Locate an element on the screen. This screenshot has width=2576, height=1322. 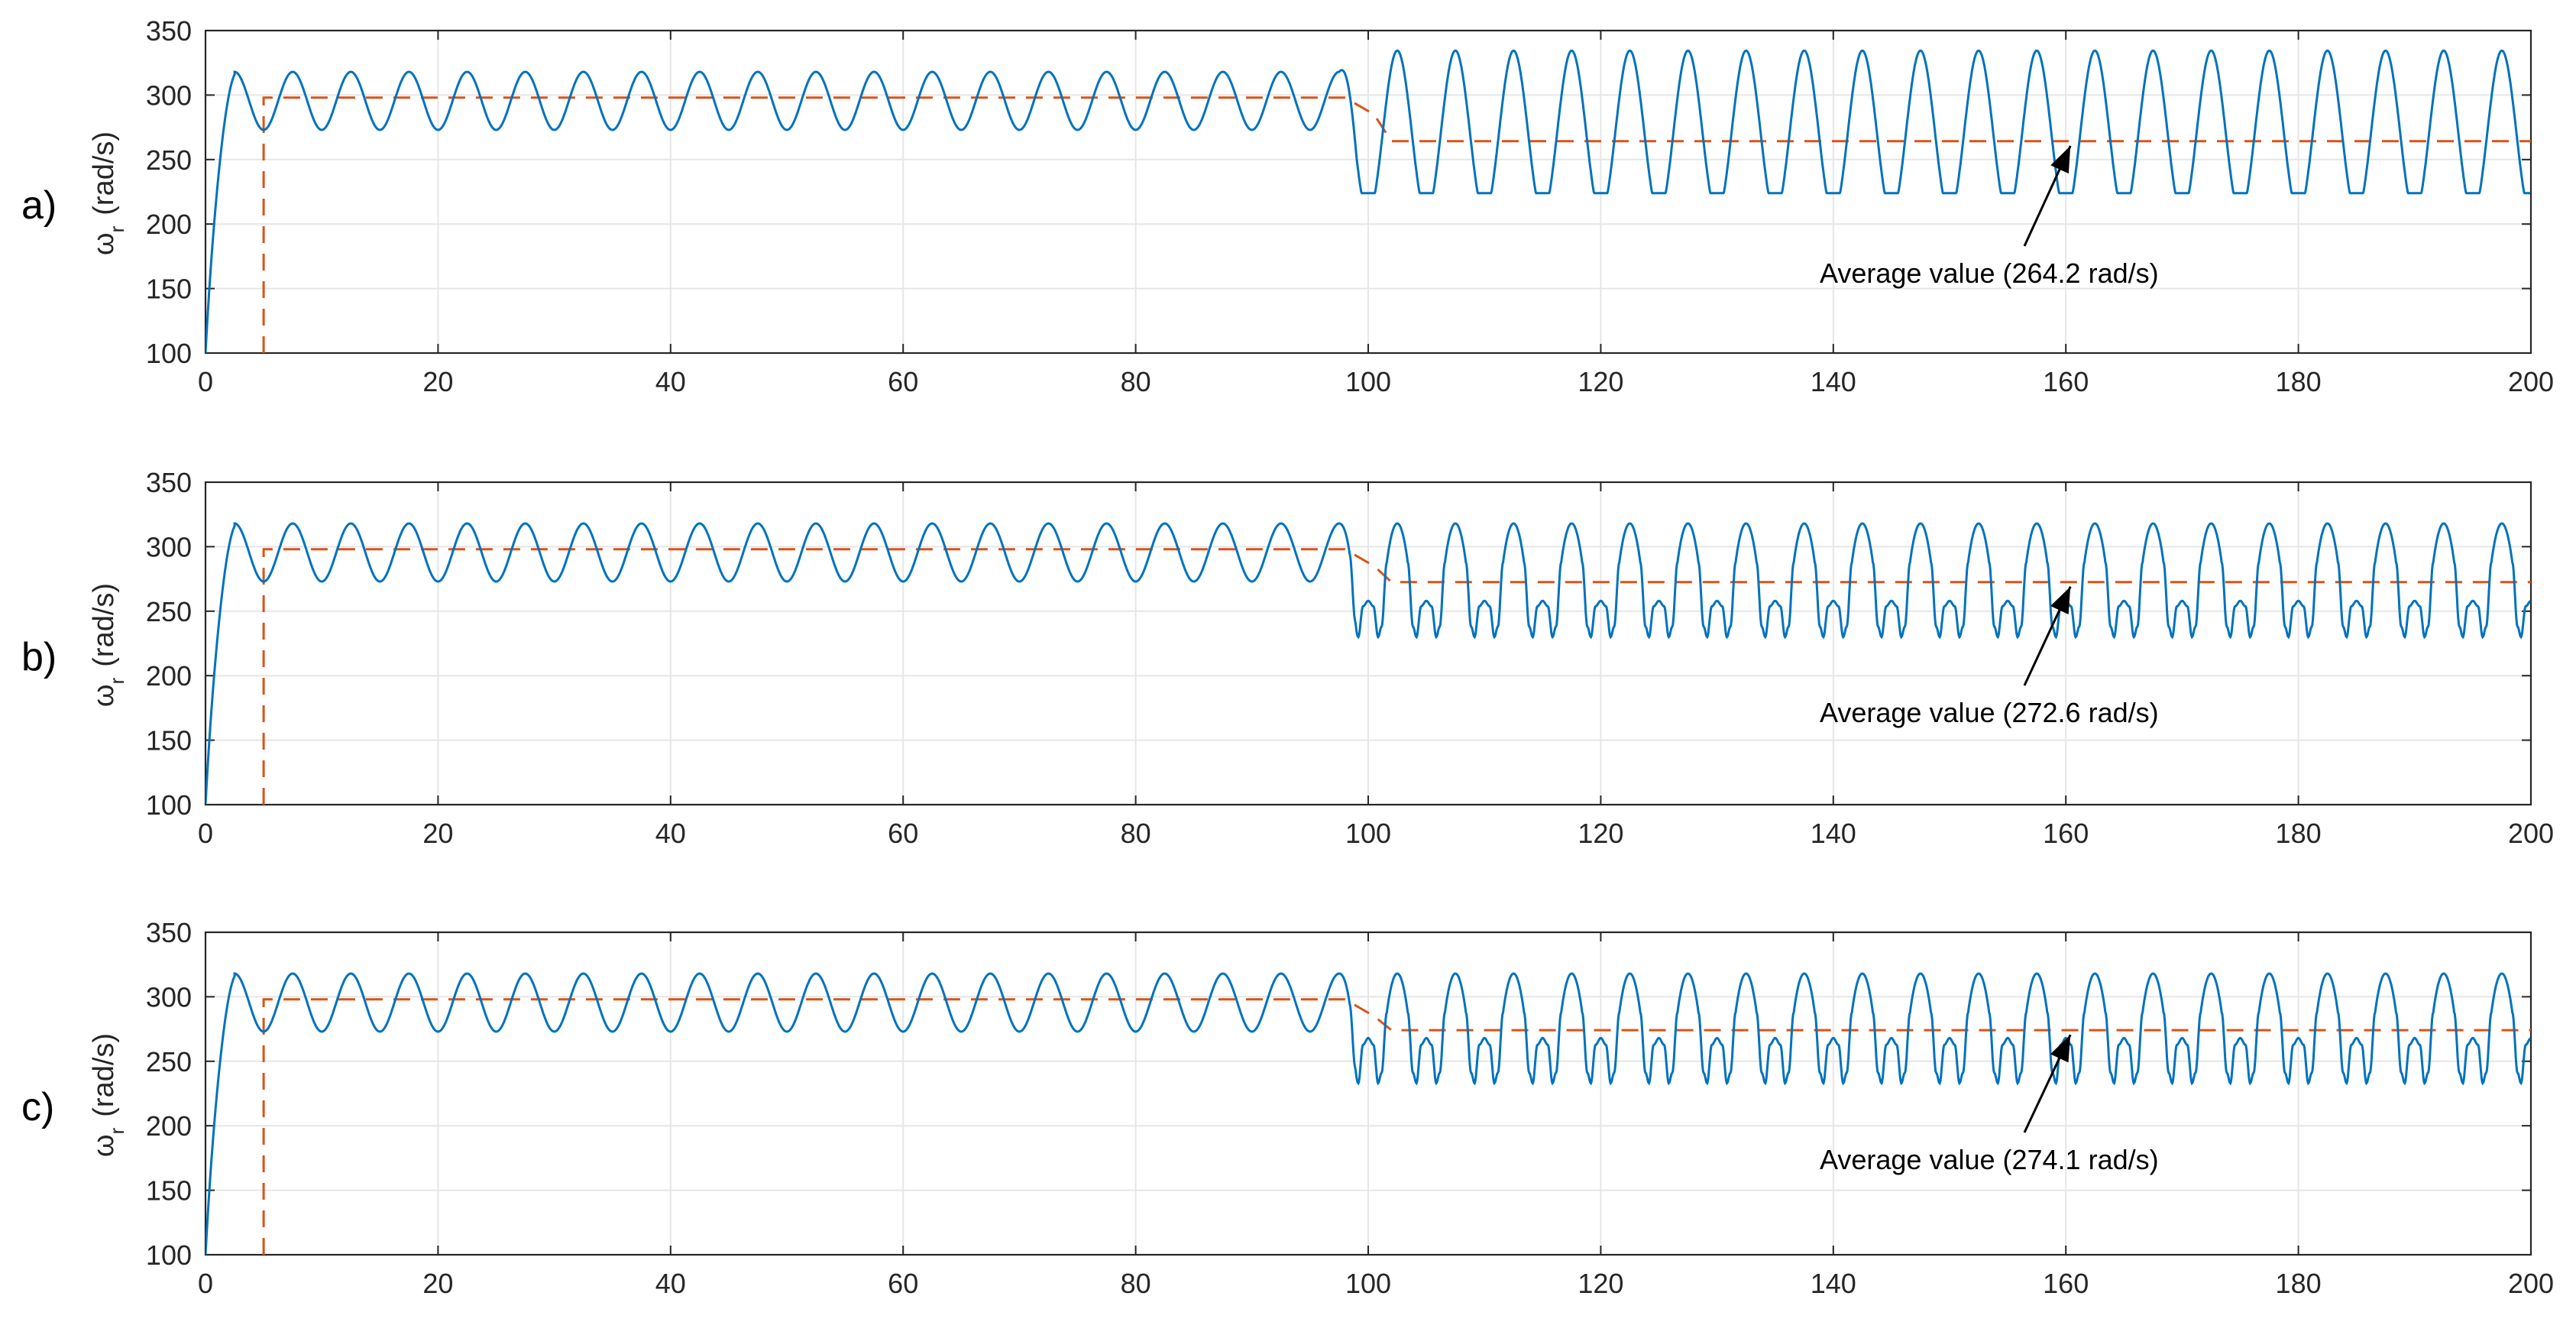
average-value-annotation: Average value (274.1 rad/s) is located at coordinates (1989, 1159).